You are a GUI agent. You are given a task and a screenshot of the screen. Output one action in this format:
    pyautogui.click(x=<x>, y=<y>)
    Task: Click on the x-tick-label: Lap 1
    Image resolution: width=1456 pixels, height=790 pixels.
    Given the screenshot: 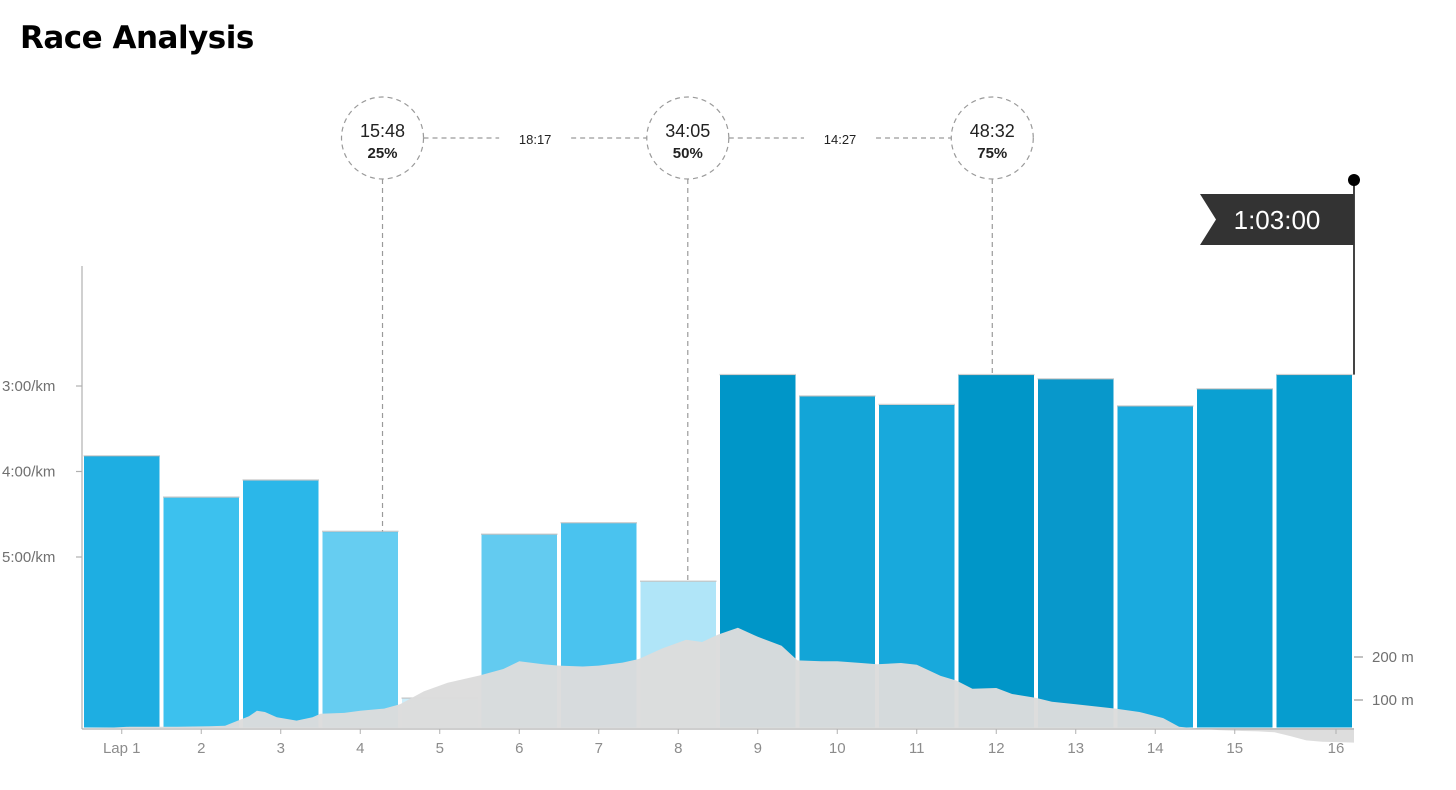 What is the action you would take?
    pyautogui.click(x=122, y=748)
    